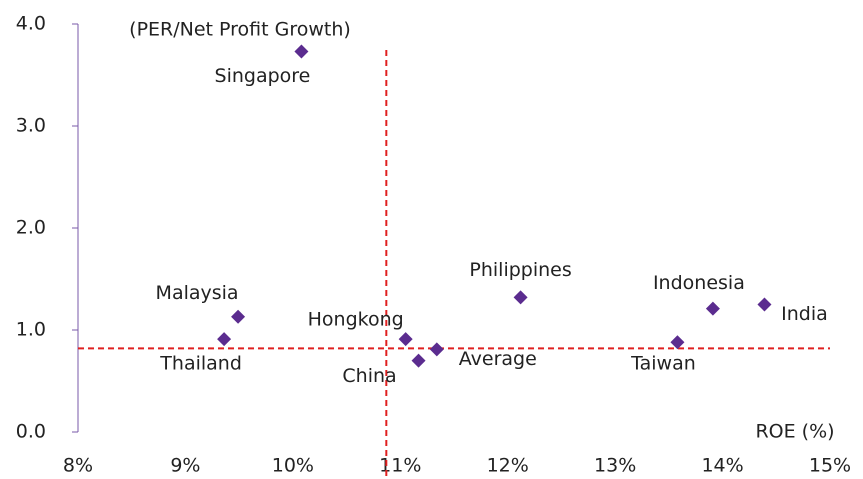 Image resolution: width=863 pixels, height=479 pixels. Describe the element at coordinates (722, 466) in the screenshot. I see `x-tick-label: 14%` at that location.